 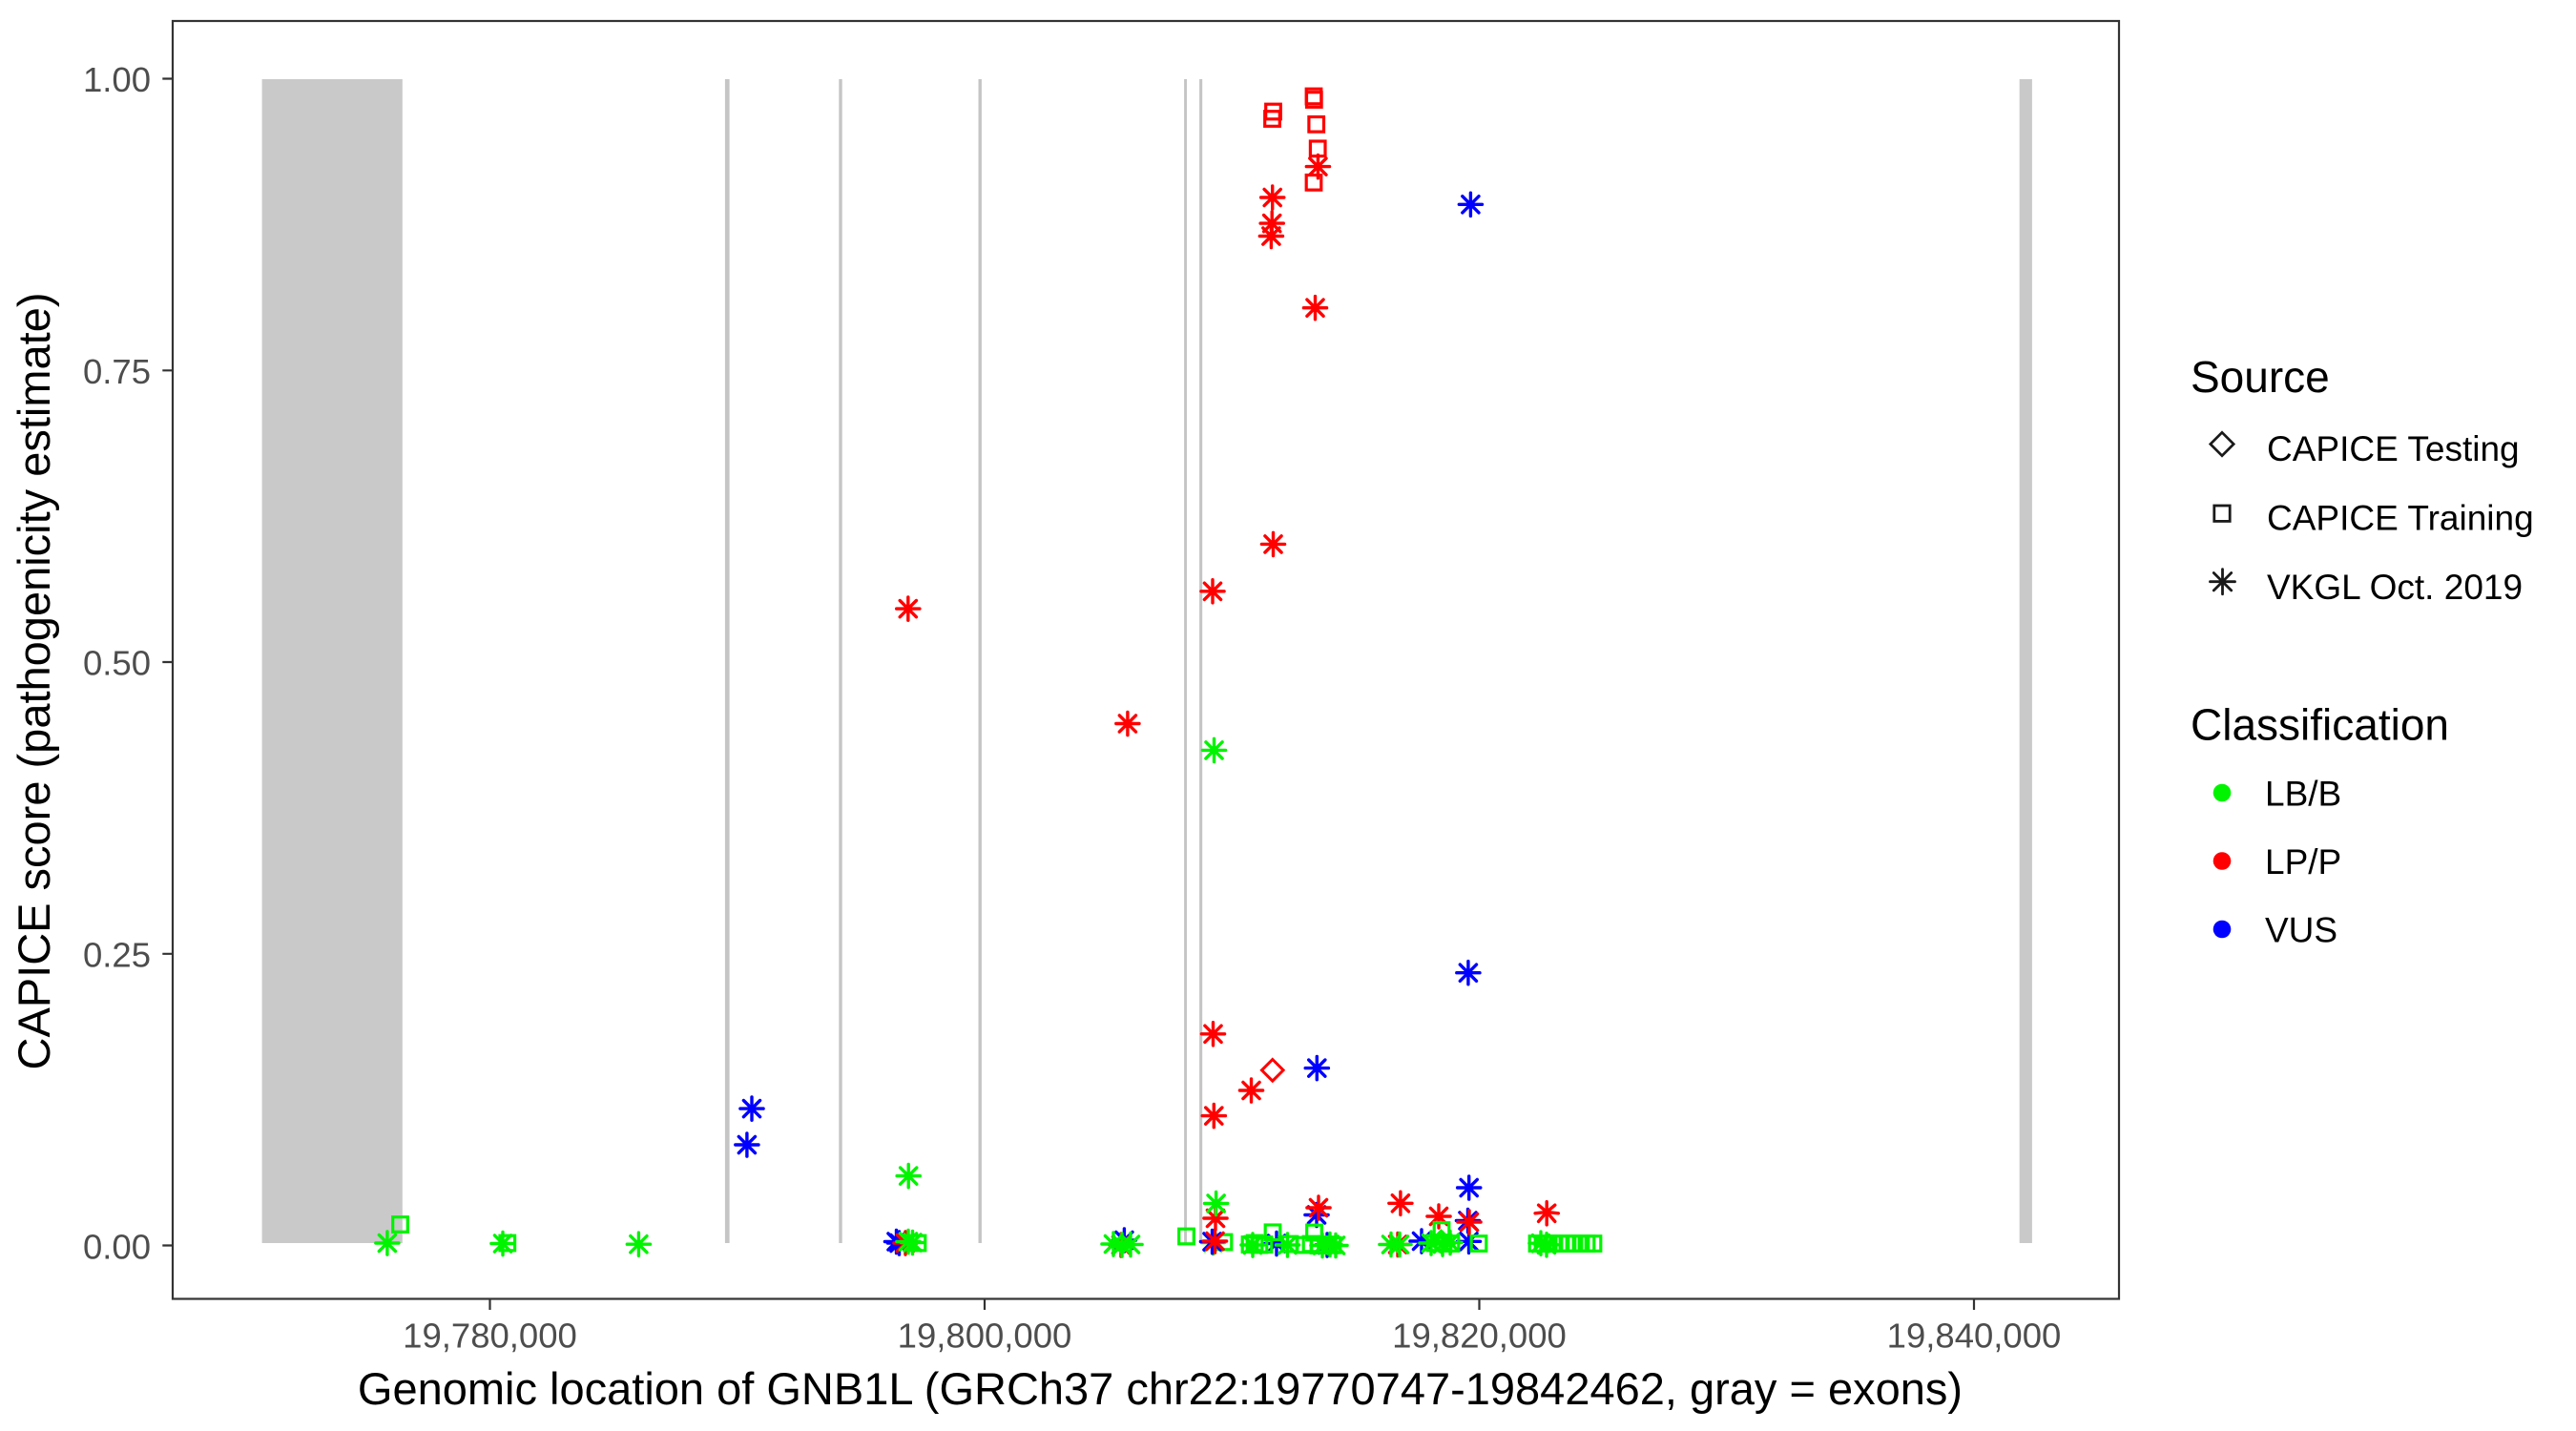 What do you see at coordinates (2303, 795) in the screenshot?
I see `svg-text: LB/B` at bounding box center [2303, 795].